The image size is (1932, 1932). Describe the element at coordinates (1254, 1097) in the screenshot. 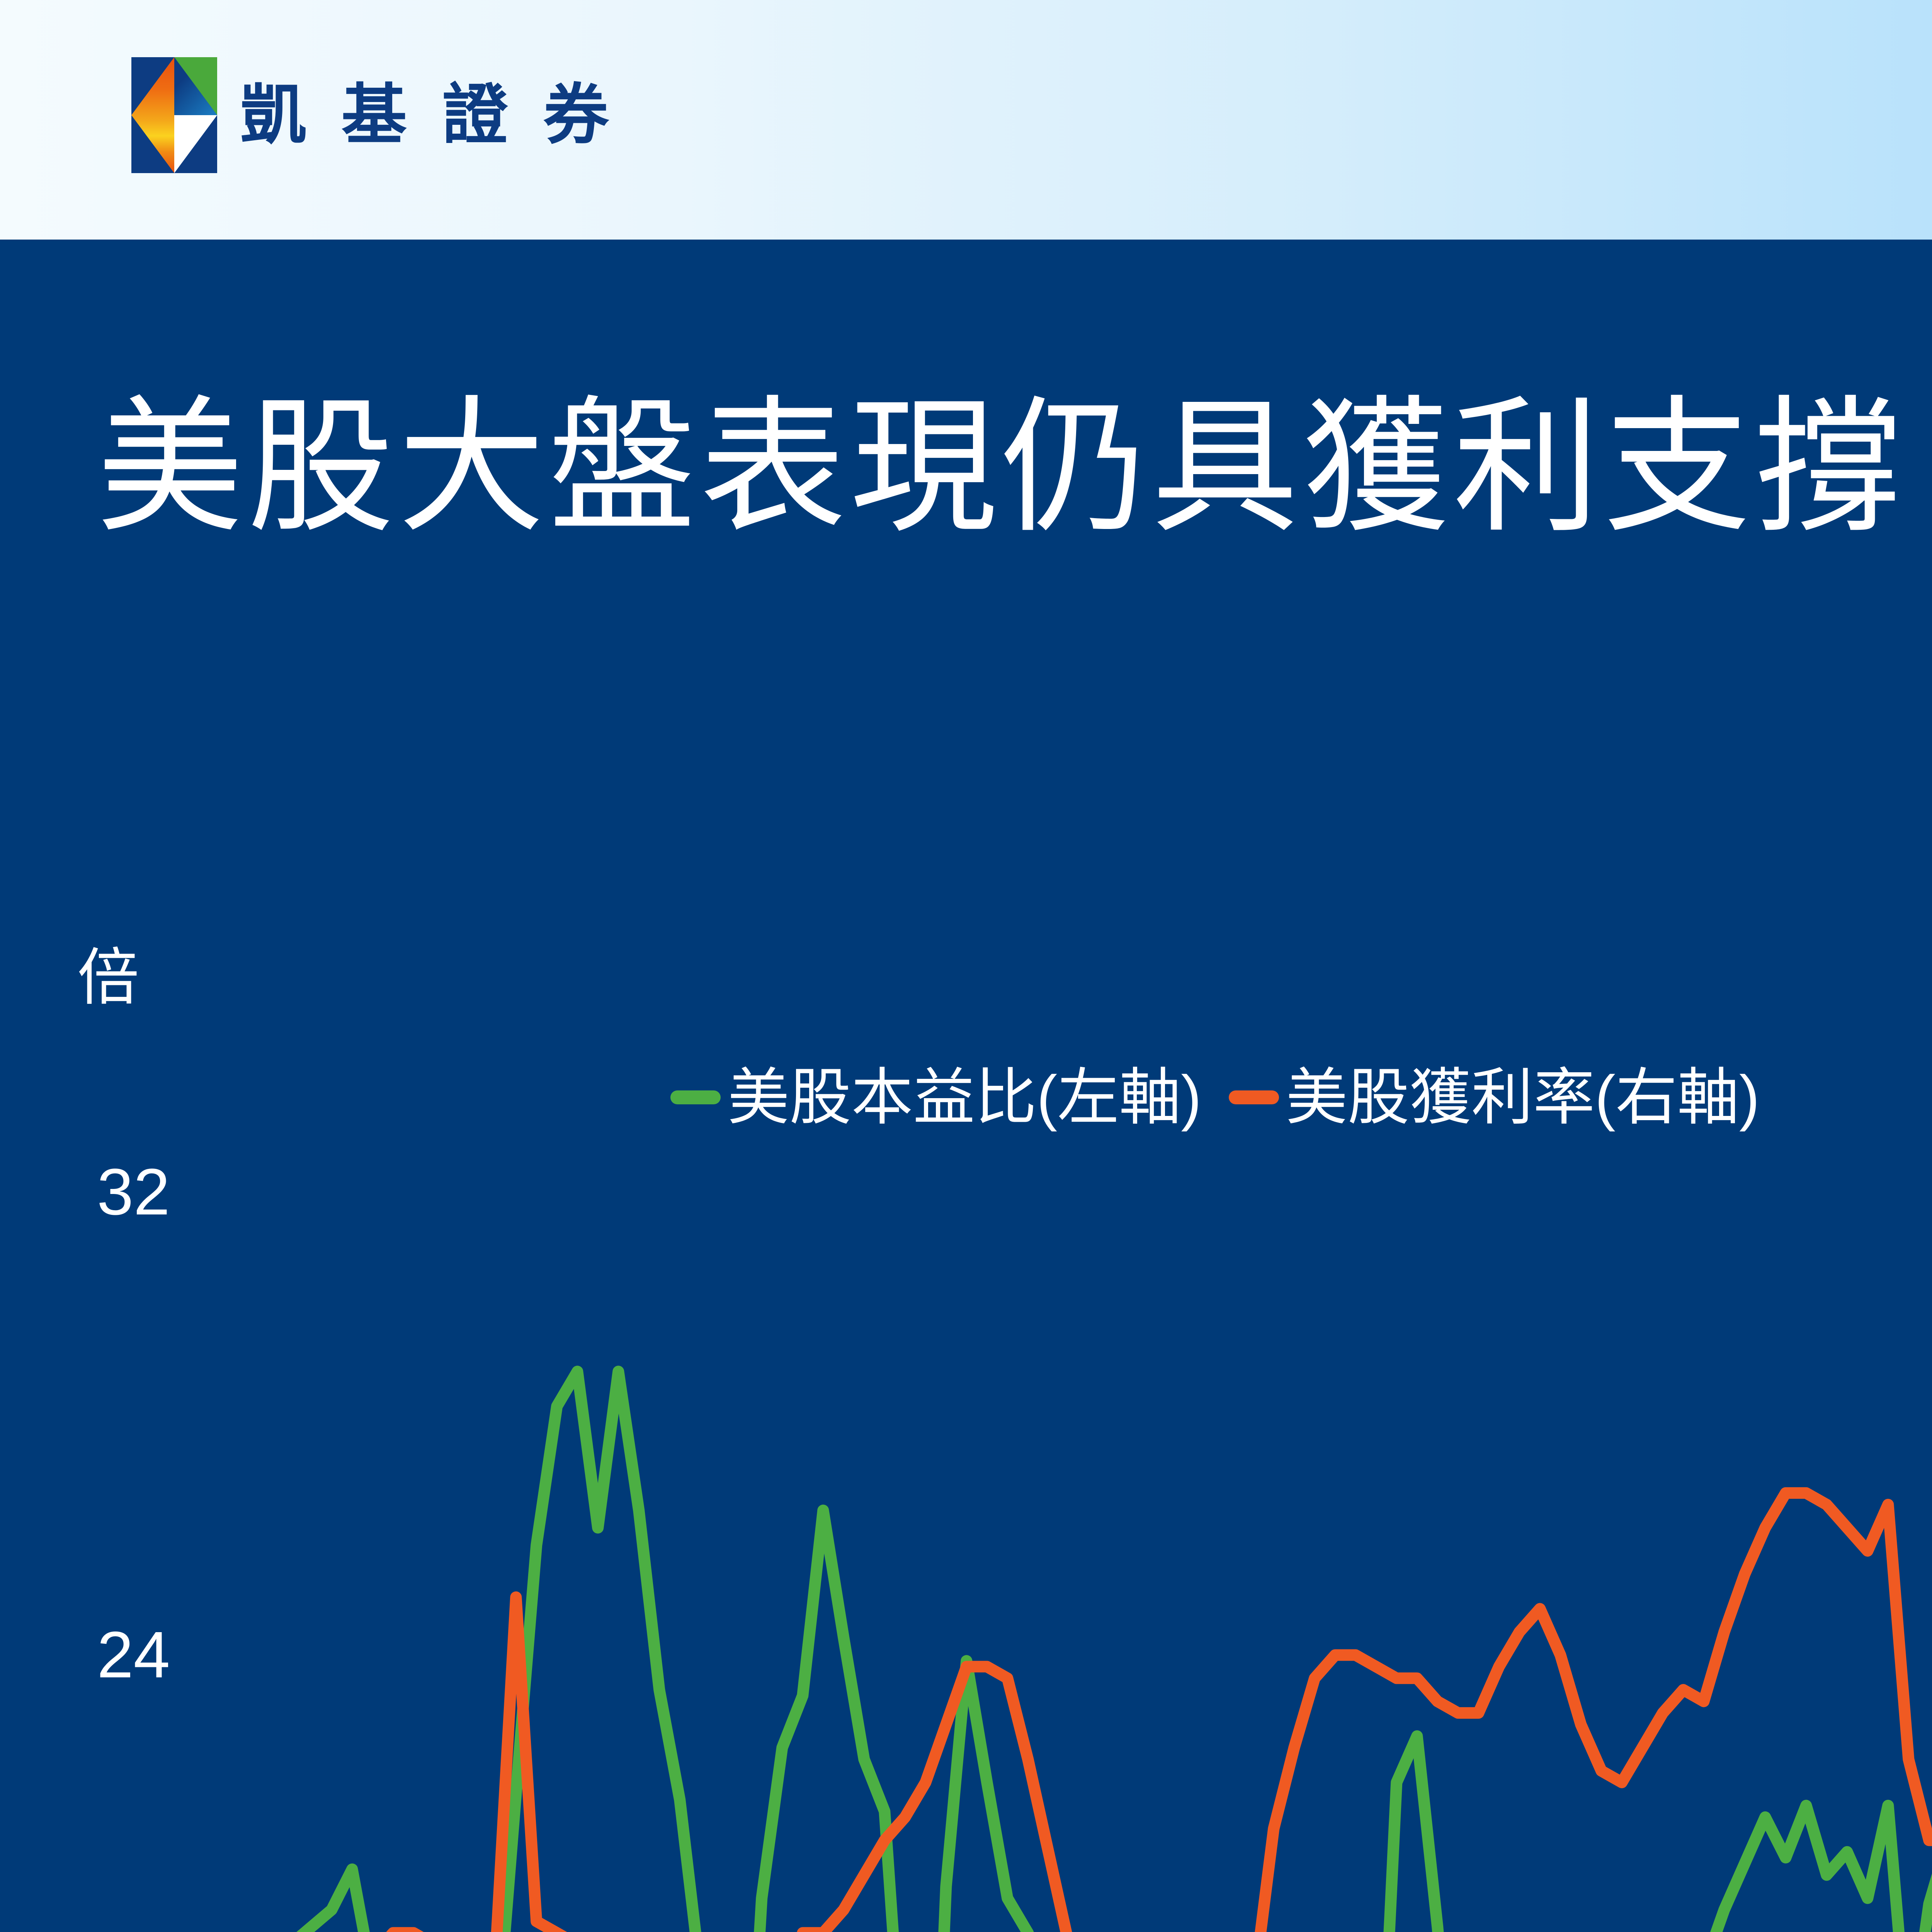

I see `legend-swatch-yield` at that location.